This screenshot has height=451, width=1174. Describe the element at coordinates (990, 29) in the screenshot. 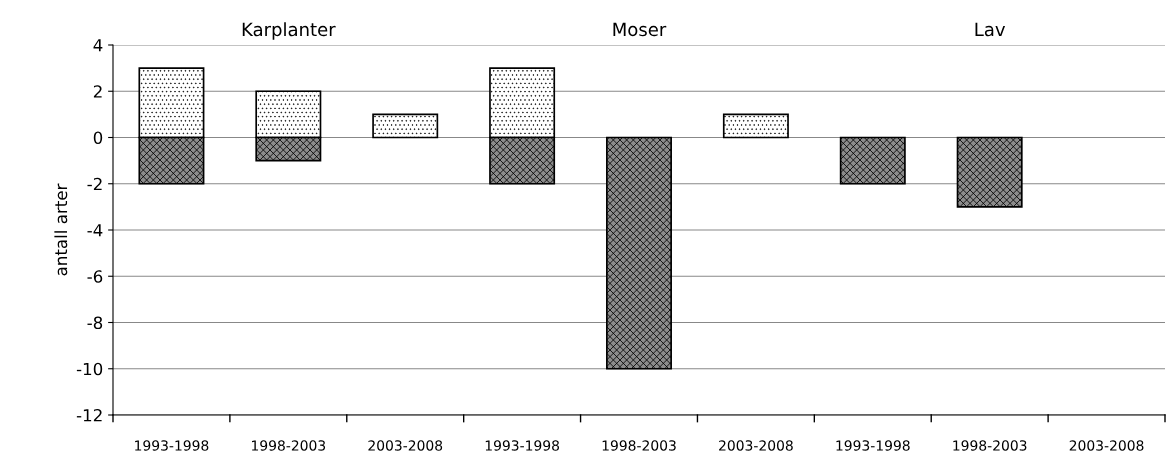

I see `text: Lav` at that location.